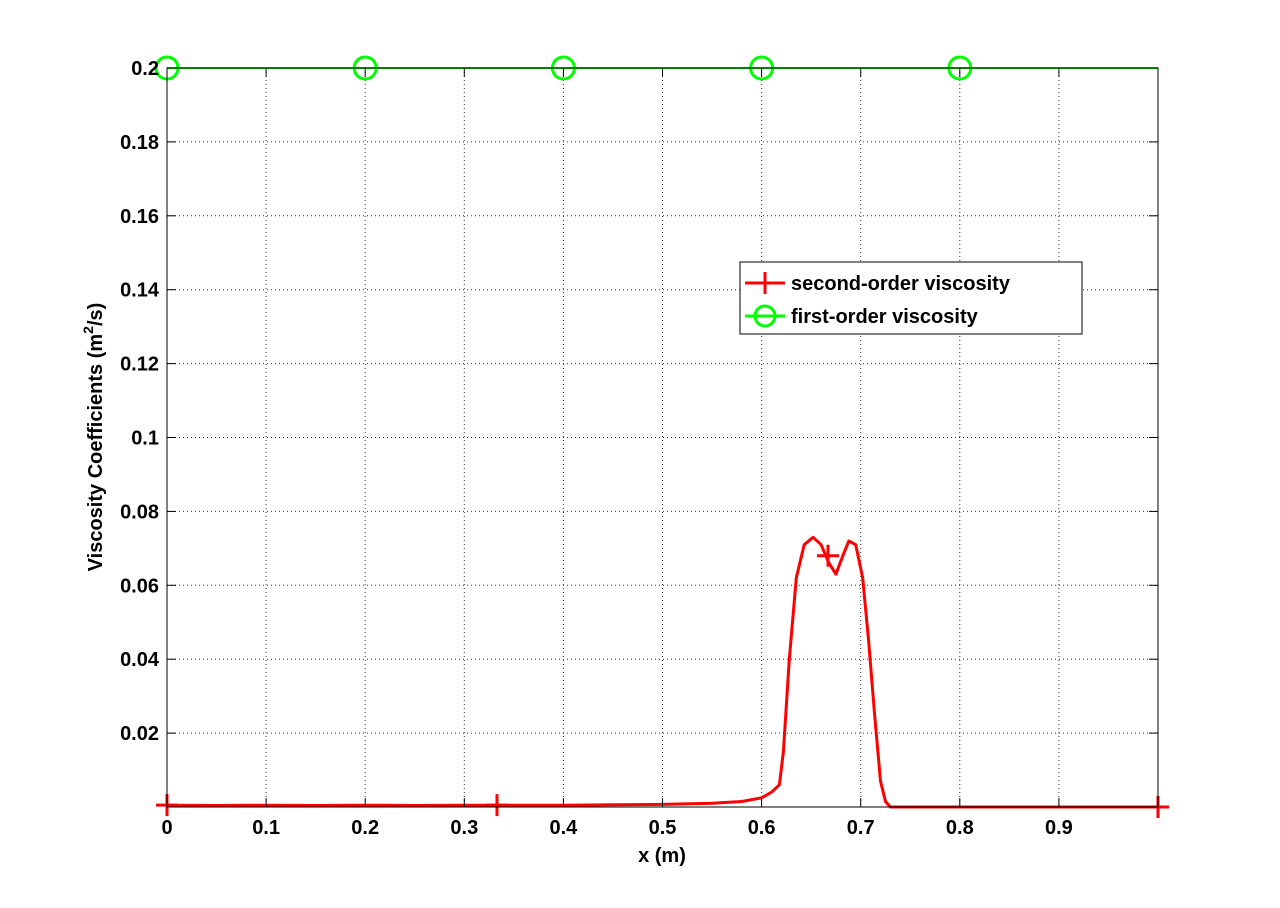  What do you see at coordinates (139, 217) in the screenshot?
I see `y-tick-label: 0.16` at bounding box center [139, 217].